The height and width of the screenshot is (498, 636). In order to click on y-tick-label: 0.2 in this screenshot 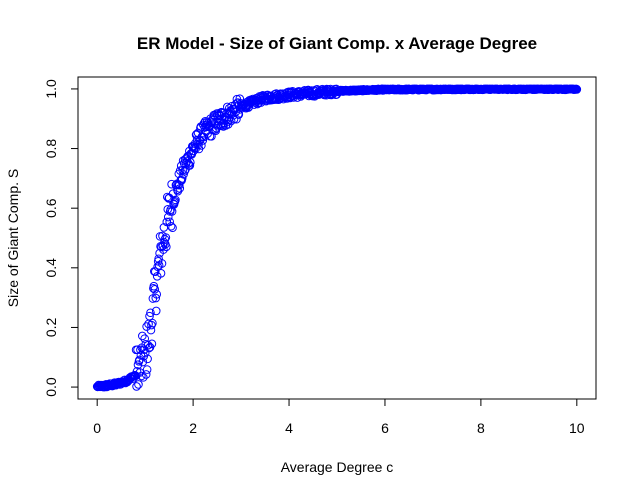, I will do `click(51, 328)`.